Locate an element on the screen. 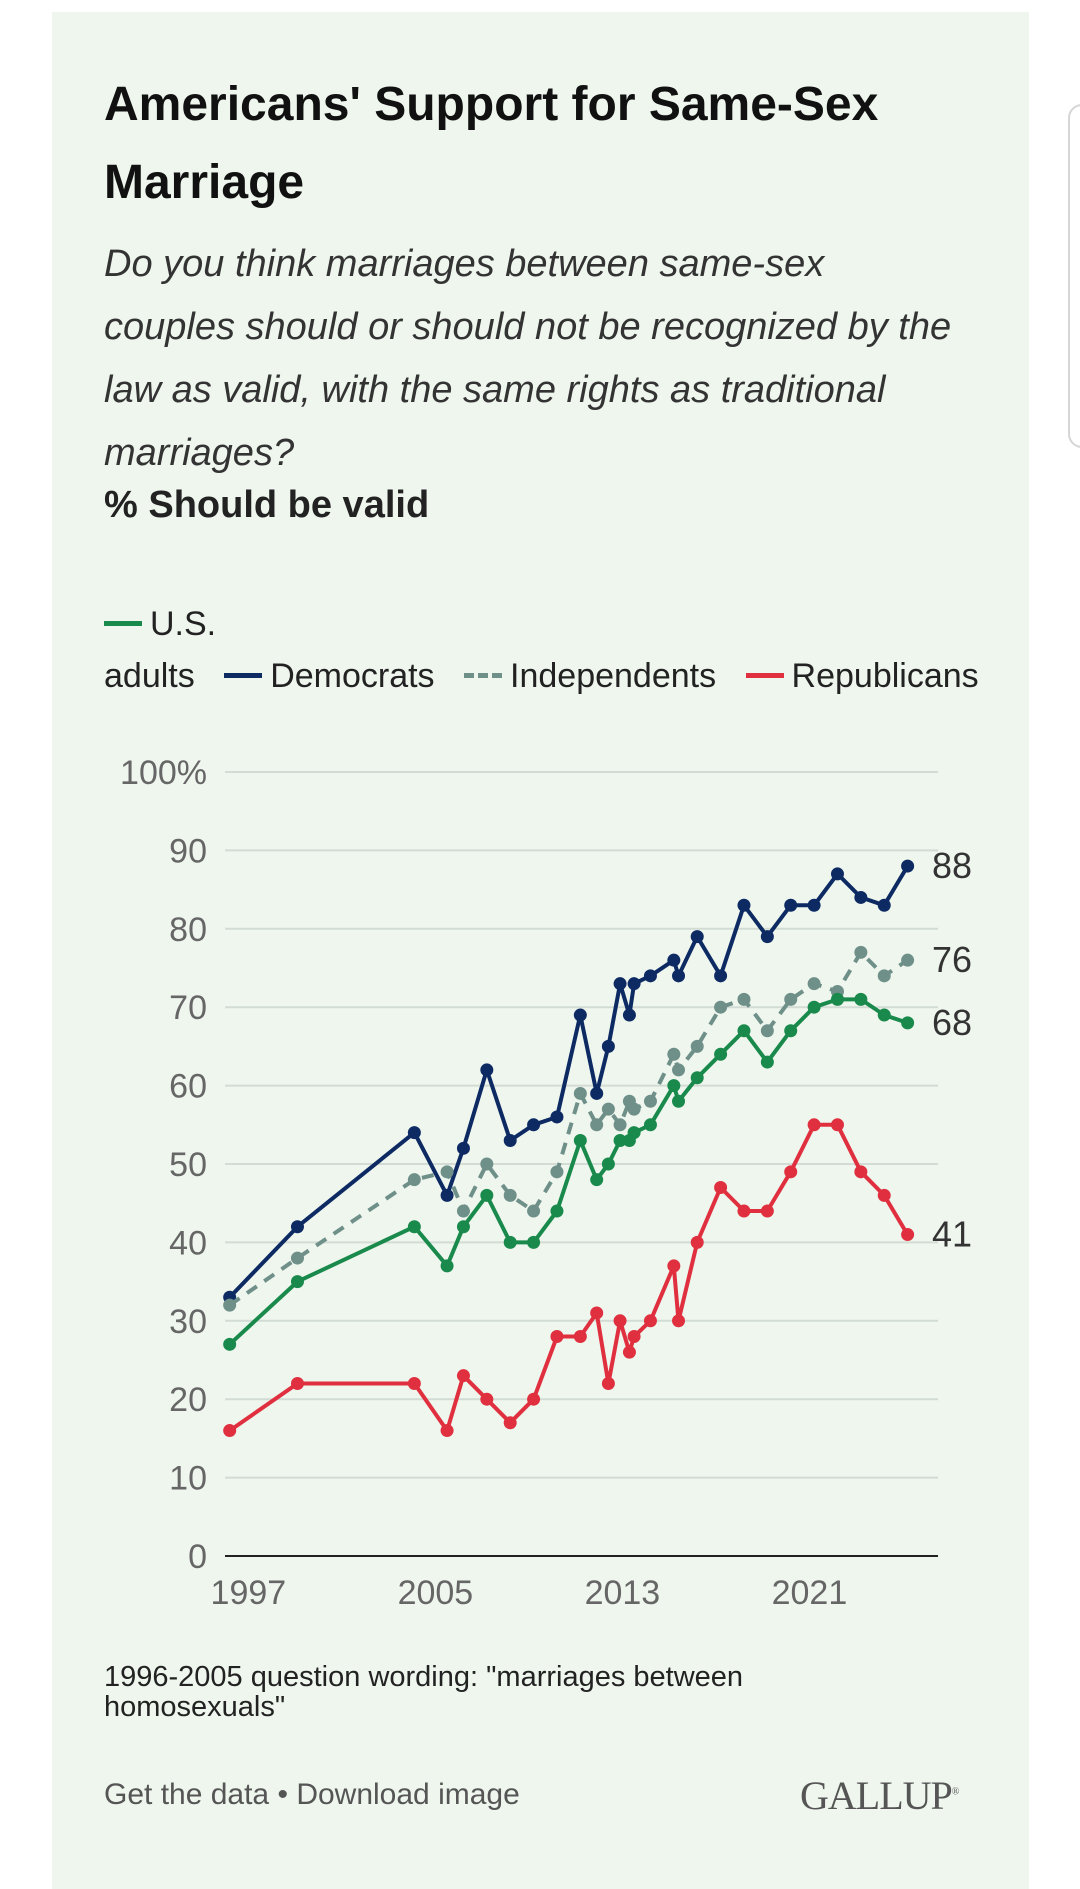 The height and width of the screenshot is (1889, 1080). legend-label-republicans: Republicans is located at coordinates (885, 676).